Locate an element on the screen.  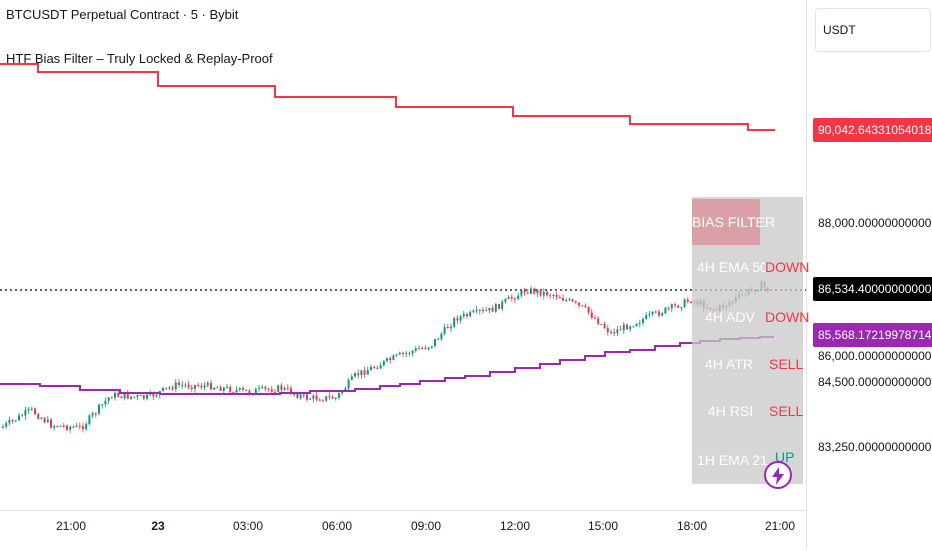
bias-row-label: 4H EMA 50 is located at coordinates (732, 267).